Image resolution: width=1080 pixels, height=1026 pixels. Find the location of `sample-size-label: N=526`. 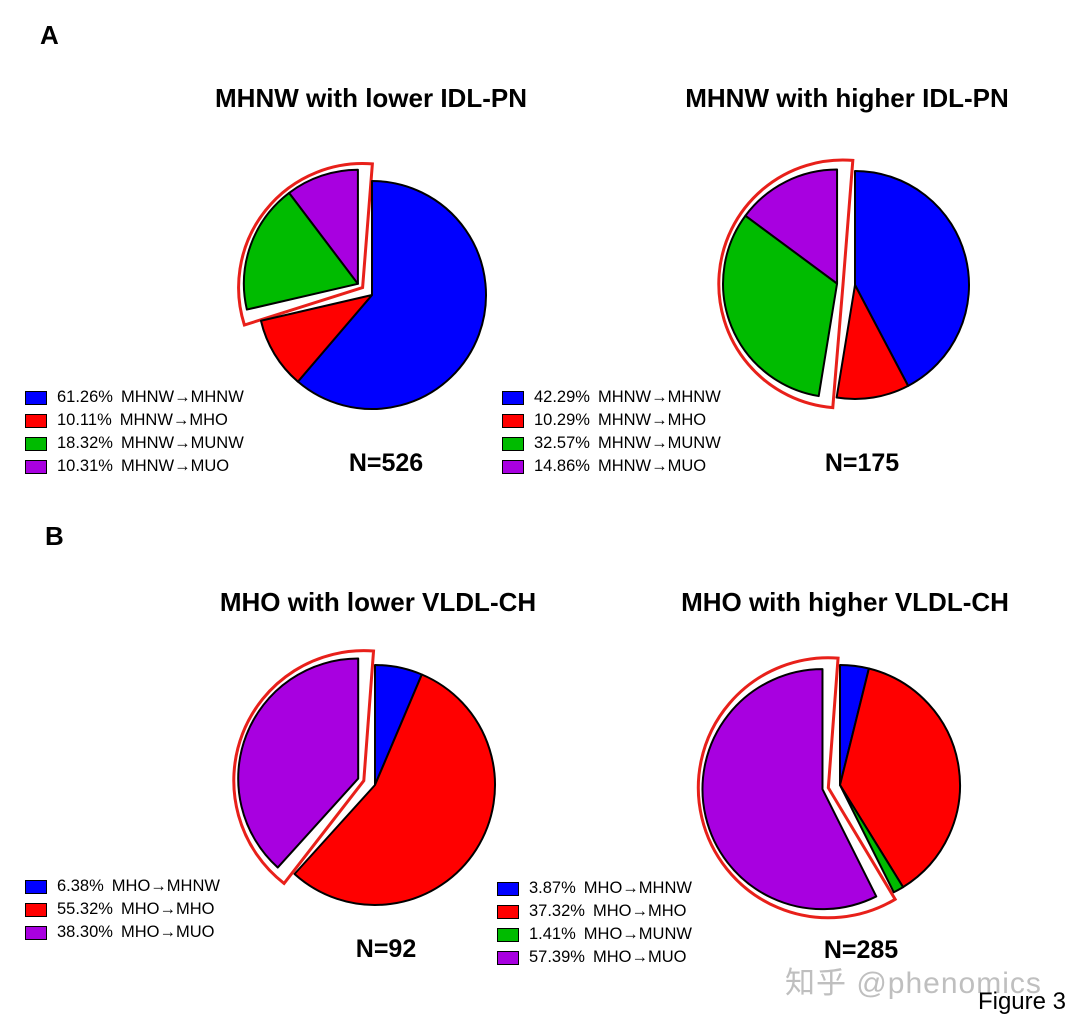

sample-size-label: N=526 is located at coordinates (386, 463).